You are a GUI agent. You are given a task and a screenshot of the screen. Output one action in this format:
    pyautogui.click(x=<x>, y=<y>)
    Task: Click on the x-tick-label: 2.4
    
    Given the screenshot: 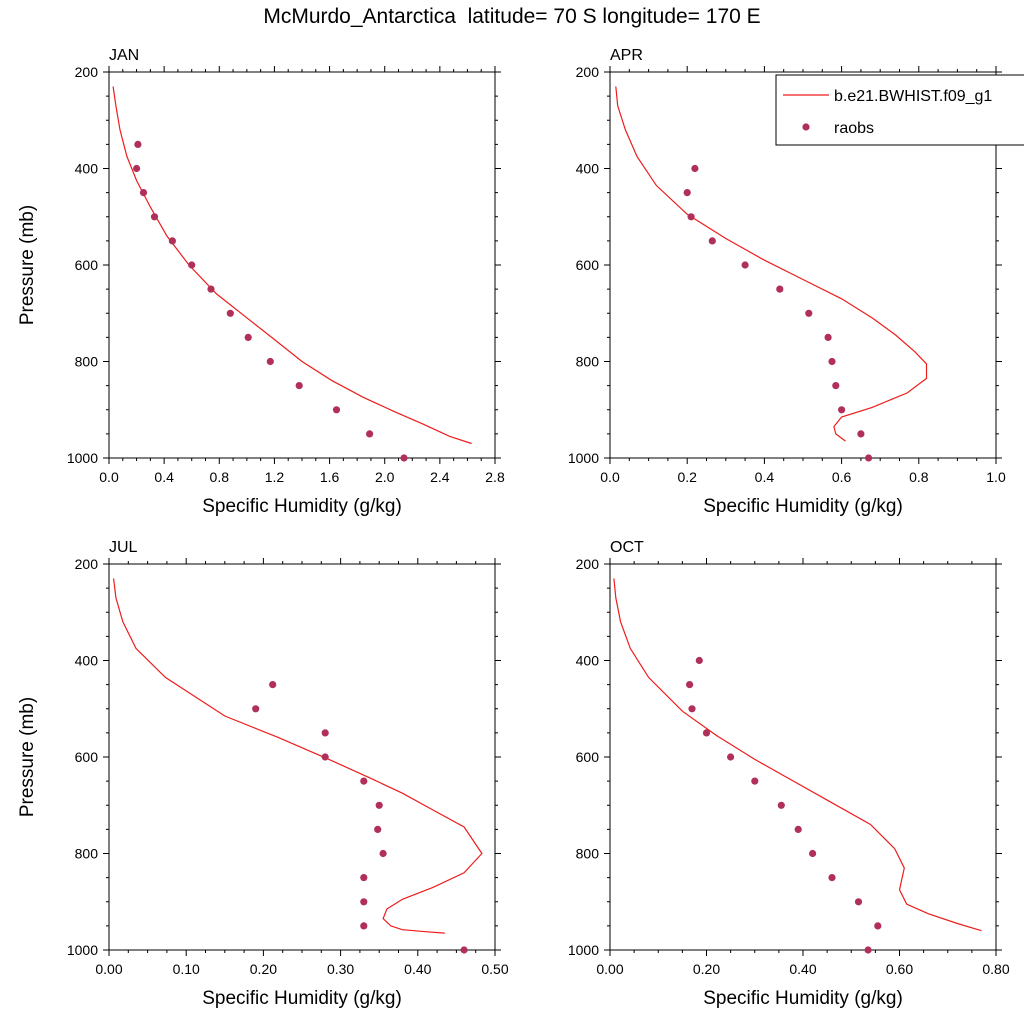 What is the action you would take?
    pyautogui.click(x=440, y=477)
    